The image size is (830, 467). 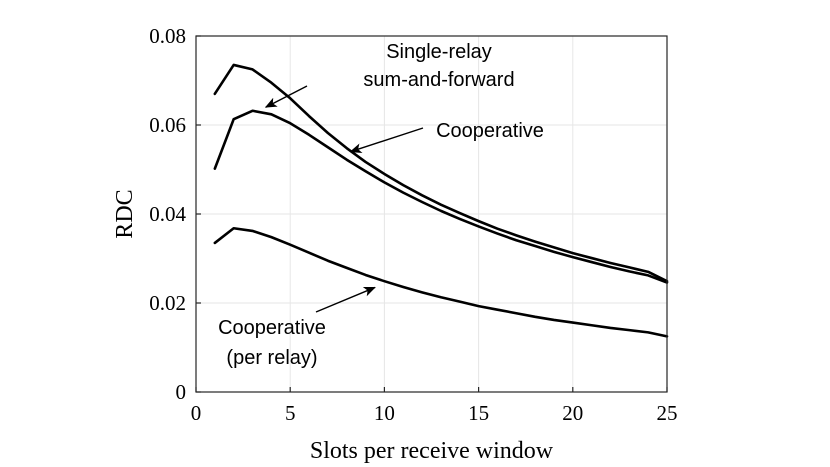 What do you see at coordinates (572, 413) in the screenshot?
I see `x-tick-label: 20` at bounding box center [572, 413].